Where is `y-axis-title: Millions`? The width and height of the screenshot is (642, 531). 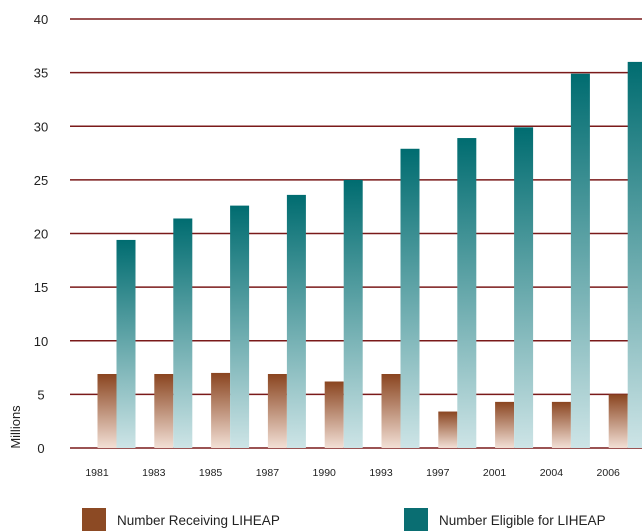 y-axis-title: Millions is located at coordinates (15, 427).